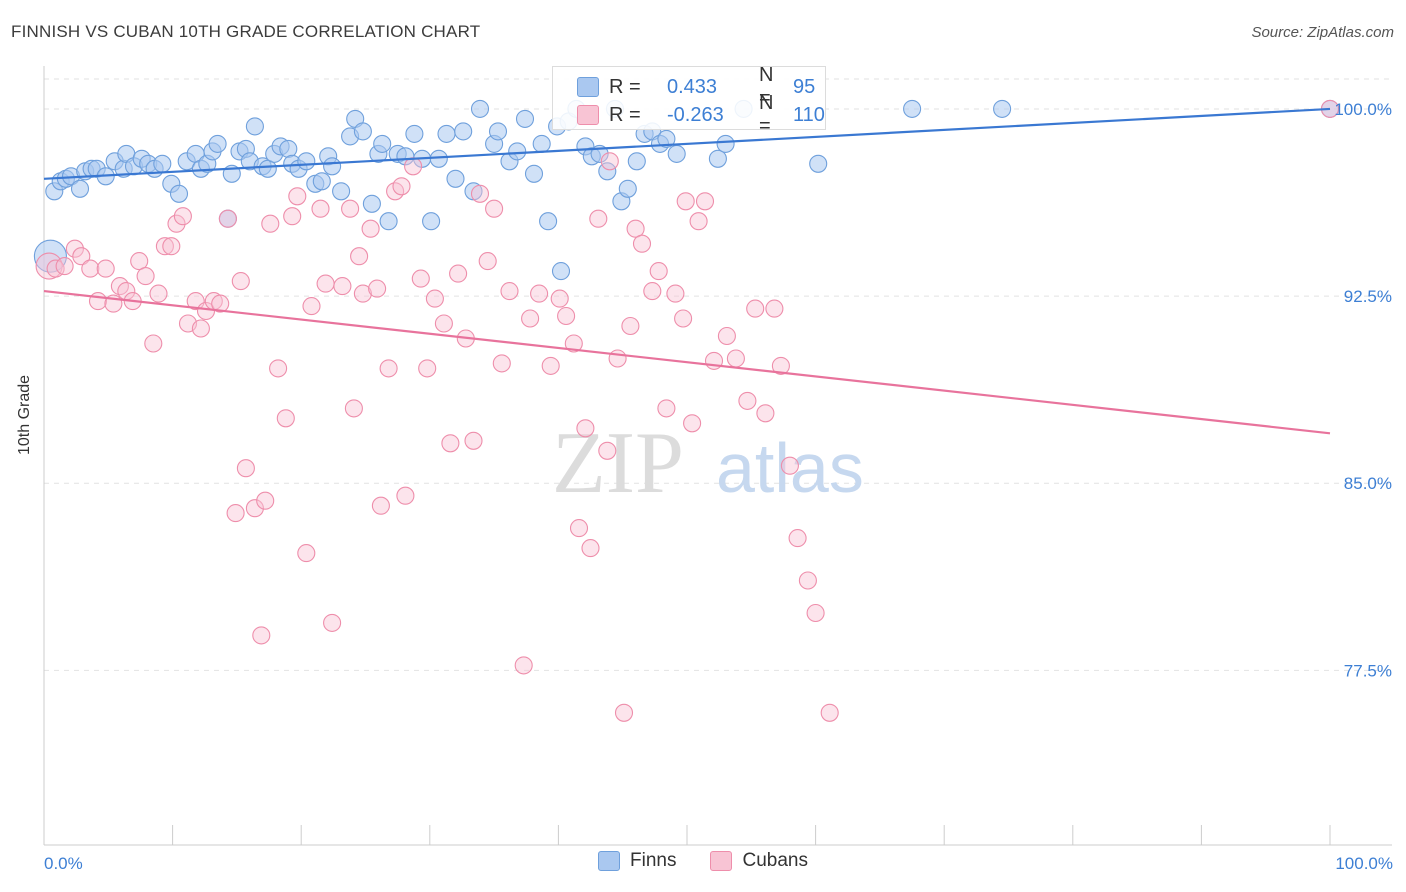  What do you see at coordinates (618, 463) in the screenshot?
I see `watermark-zip: ZIP` at bounding box center [618, 463].